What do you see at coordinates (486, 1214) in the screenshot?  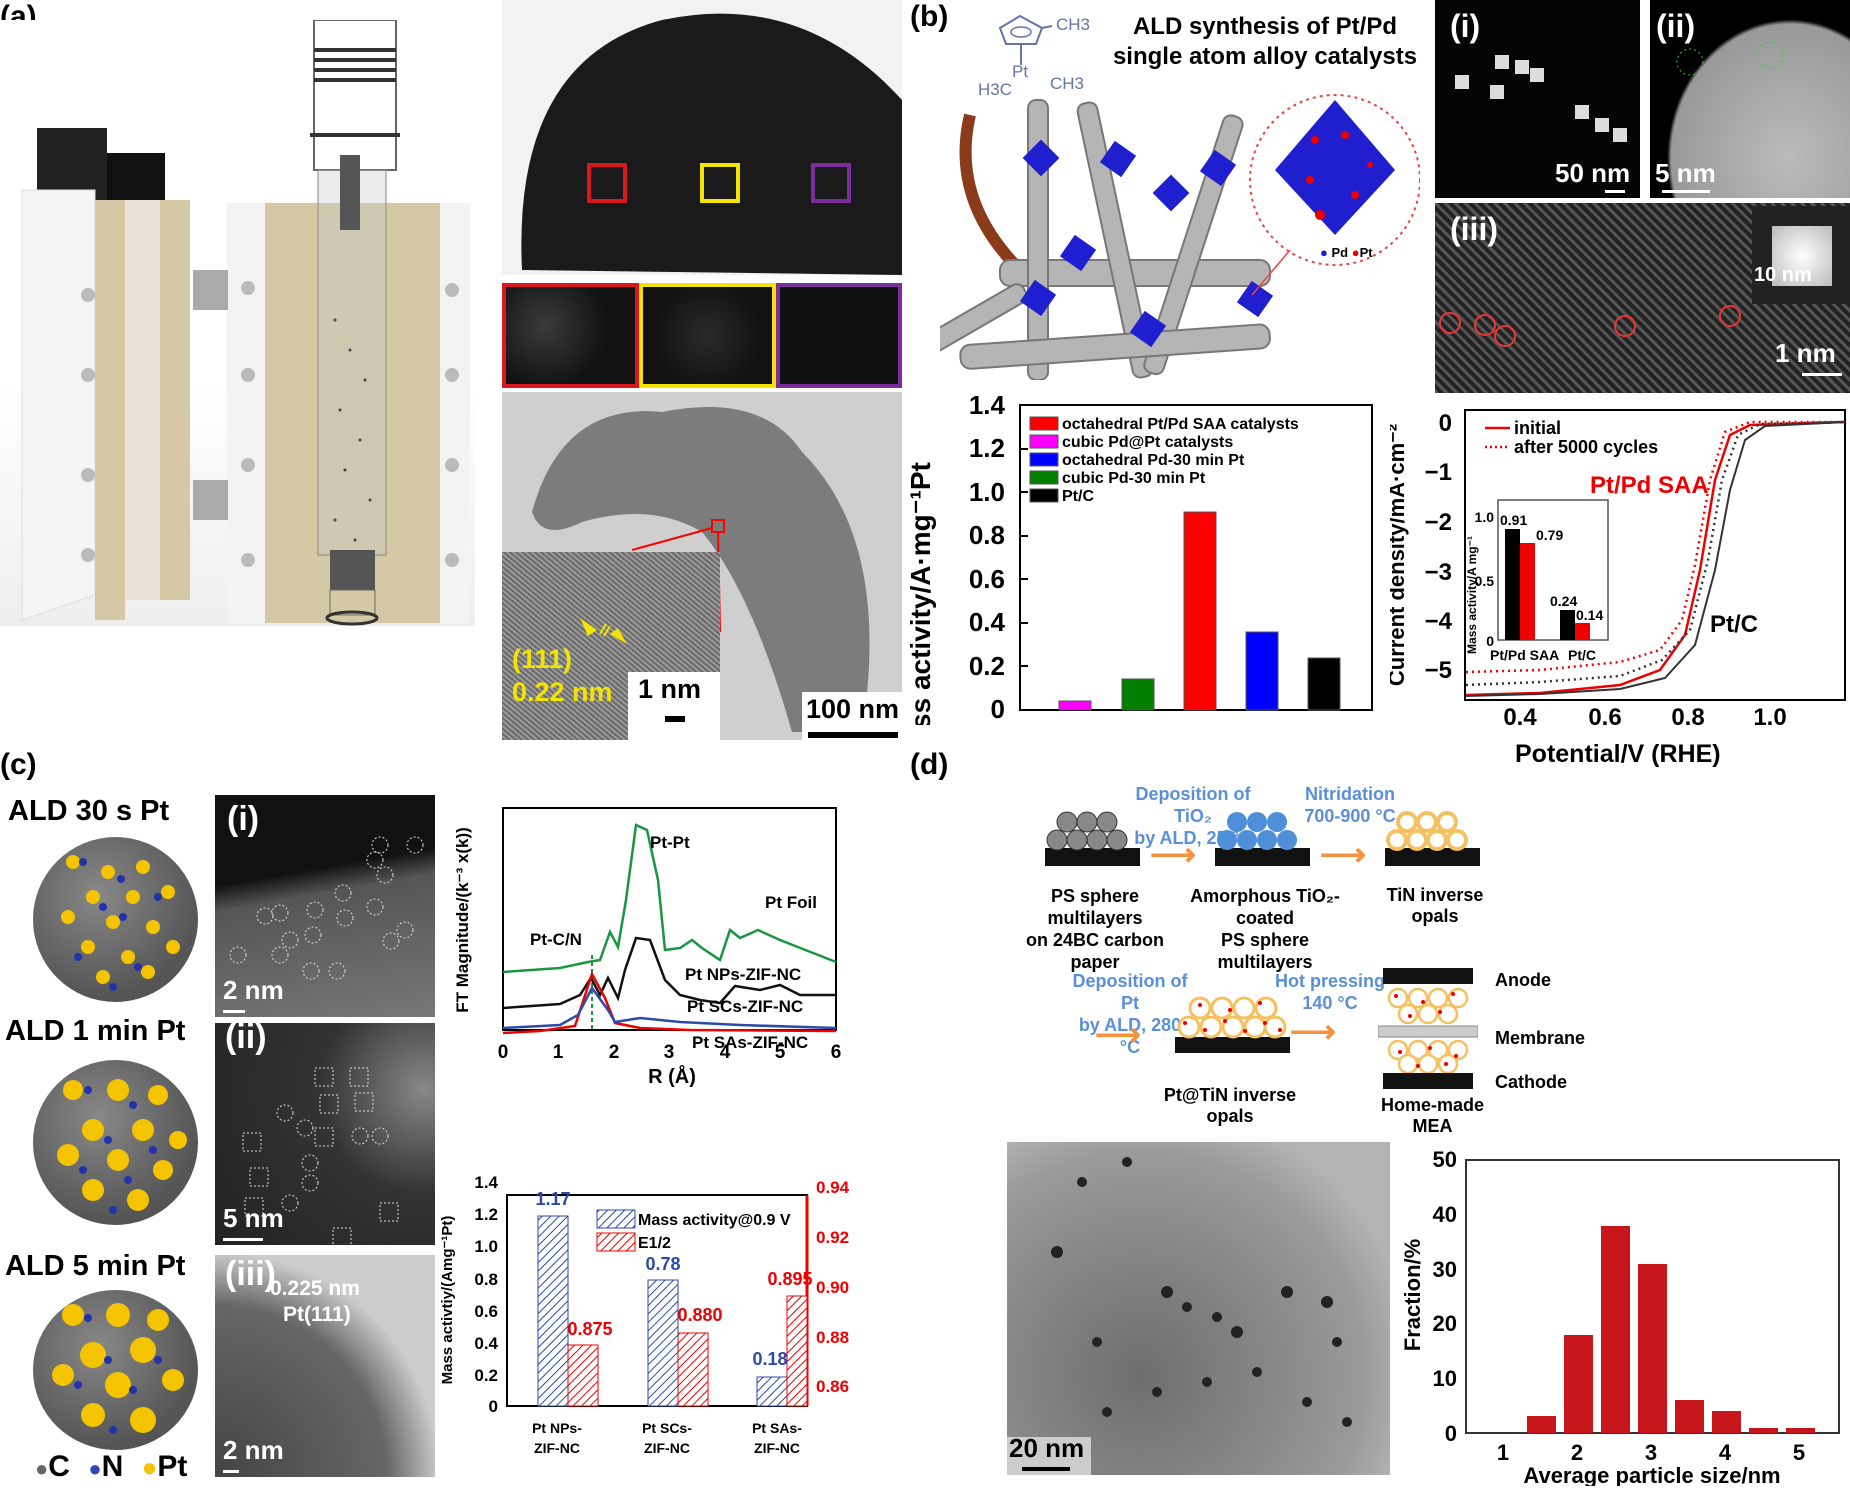 I see `svg-text: 1.2` at bounding box center [486, 1214].